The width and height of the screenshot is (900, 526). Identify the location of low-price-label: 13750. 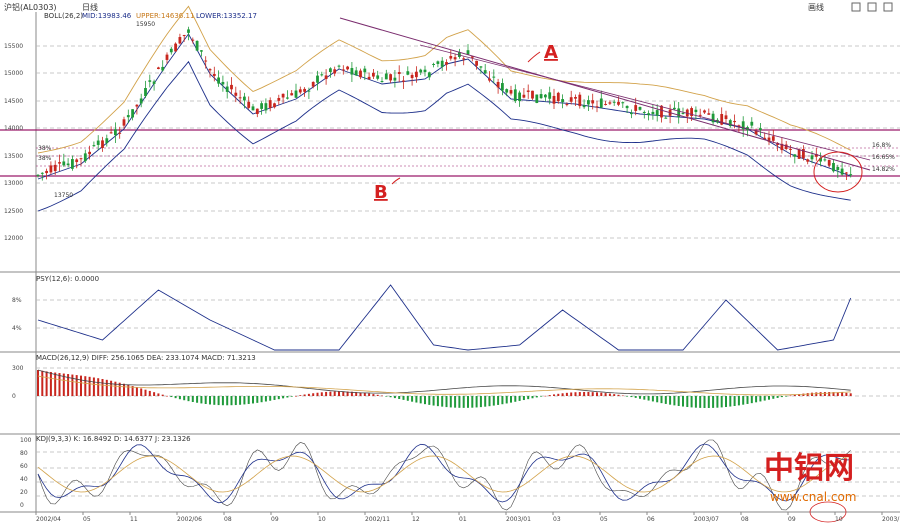
(63, 195).